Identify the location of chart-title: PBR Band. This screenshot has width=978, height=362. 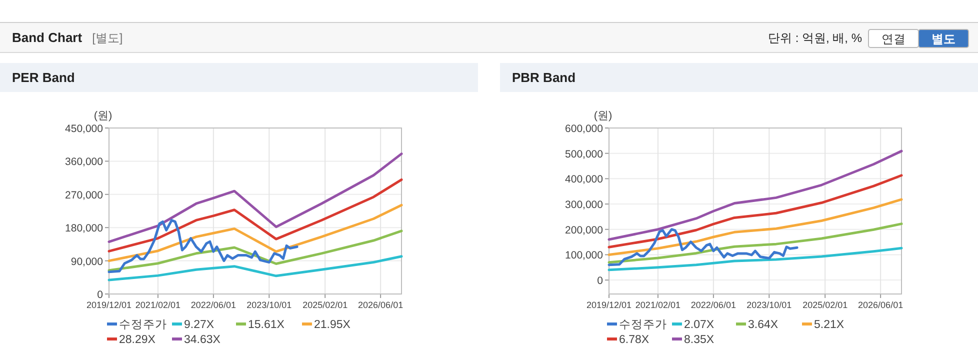
(544, 77).